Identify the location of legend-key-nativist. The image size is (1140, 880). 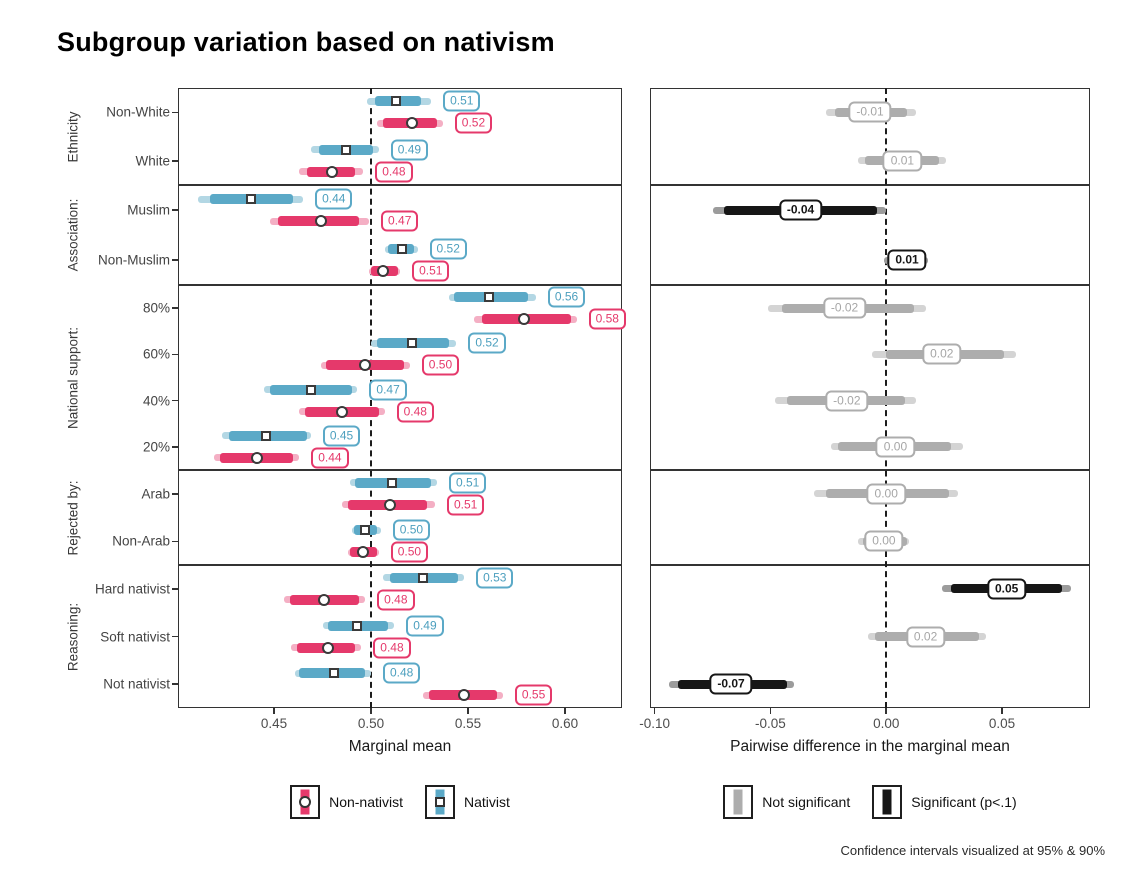
(440, 802).